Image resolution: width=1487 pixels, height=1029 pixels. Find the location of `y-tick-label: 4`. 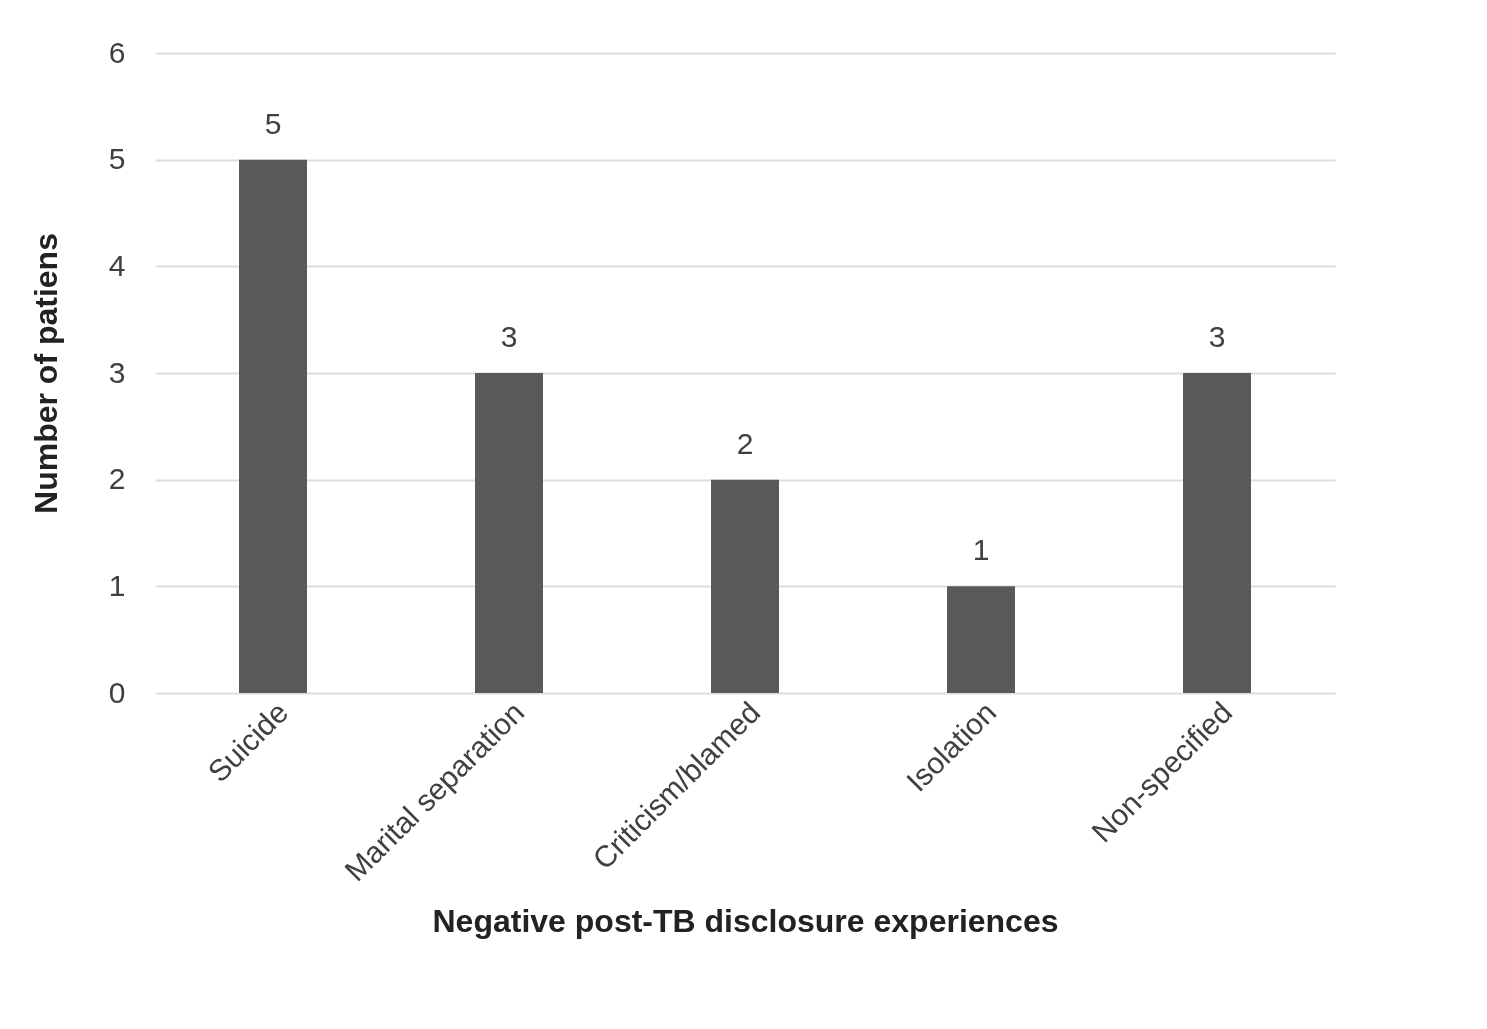

y-tick-label: 4 is located at coordinates (117, 265).